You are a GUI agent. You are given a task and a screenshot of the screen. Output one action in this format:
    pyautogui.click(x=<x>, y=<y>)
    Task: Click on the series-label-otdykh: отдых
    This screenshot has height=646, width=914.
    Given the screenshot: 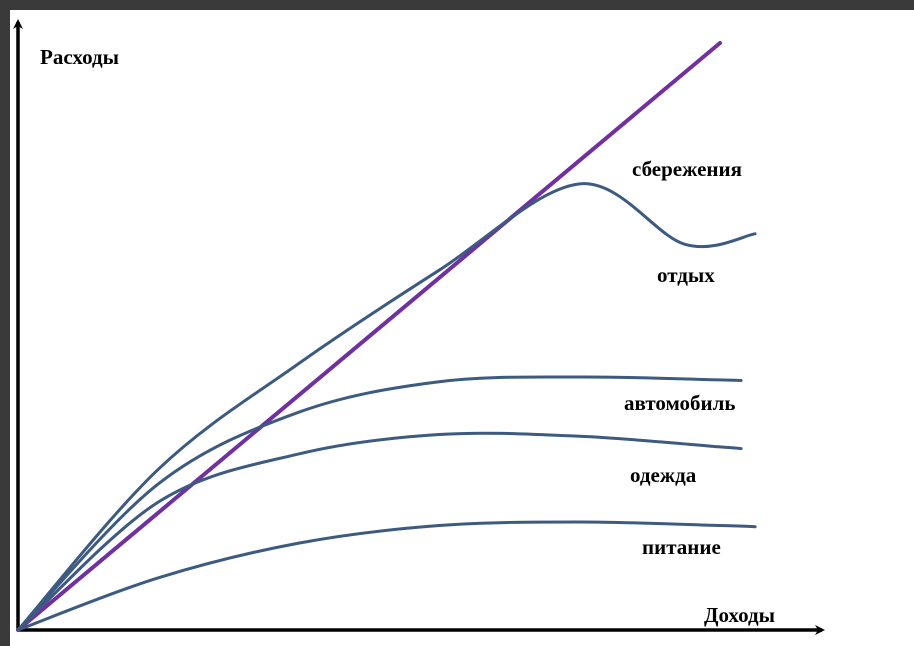 What is the action you would take?
    pyautogui.click(x=686, y=275)
    